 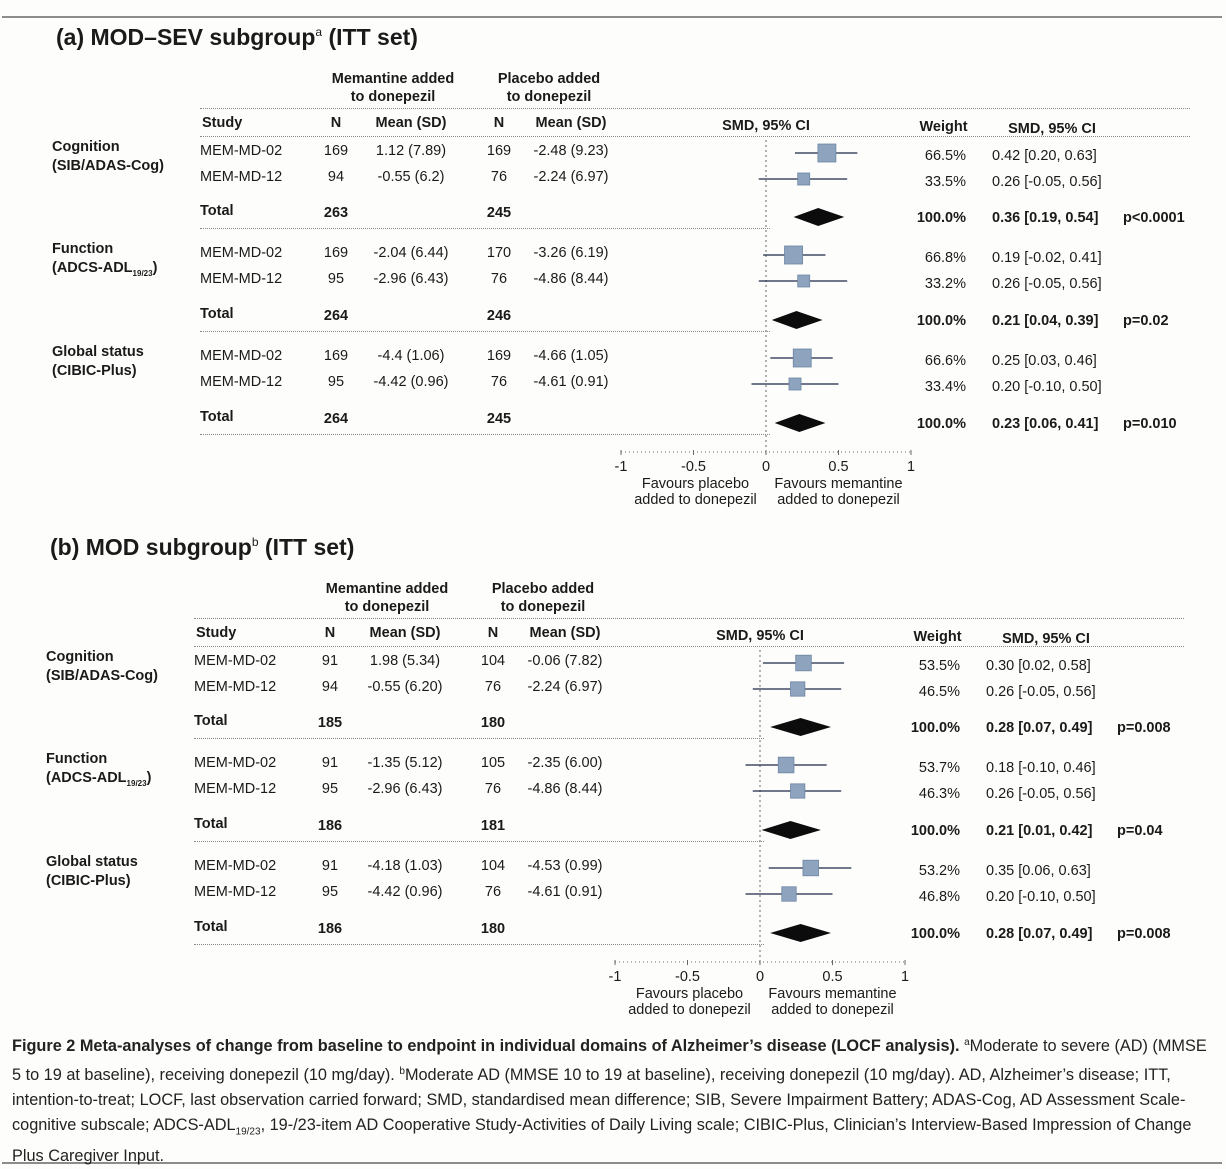 I want to click on col-mean1-header: Mean (SD), so click(x=405, y=633).